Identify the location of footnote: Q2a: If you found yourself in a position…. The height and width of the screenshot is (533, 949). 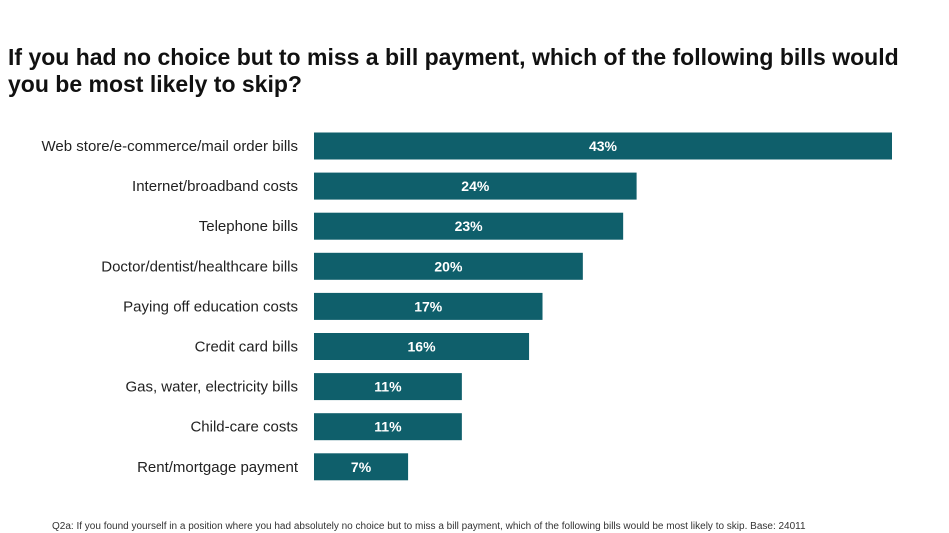
(429, 526).